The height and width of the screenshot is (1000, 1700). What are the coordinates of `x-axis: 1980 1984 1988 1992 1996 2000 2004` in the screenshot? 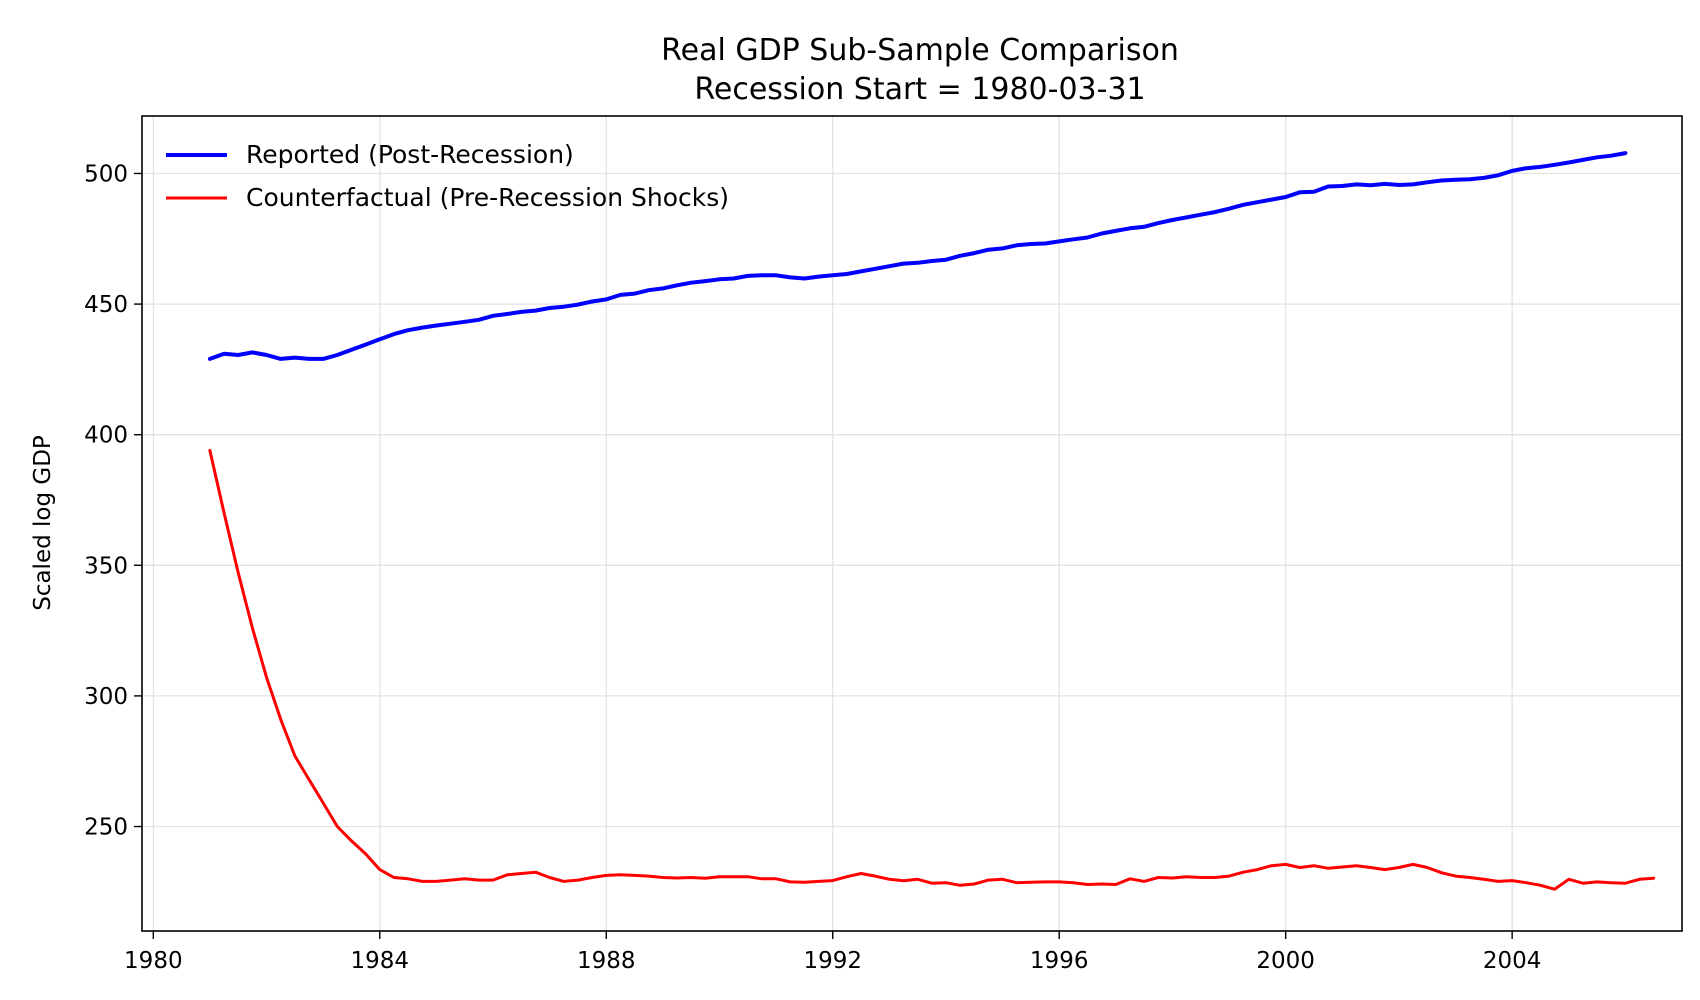 It's located at (832, 952).